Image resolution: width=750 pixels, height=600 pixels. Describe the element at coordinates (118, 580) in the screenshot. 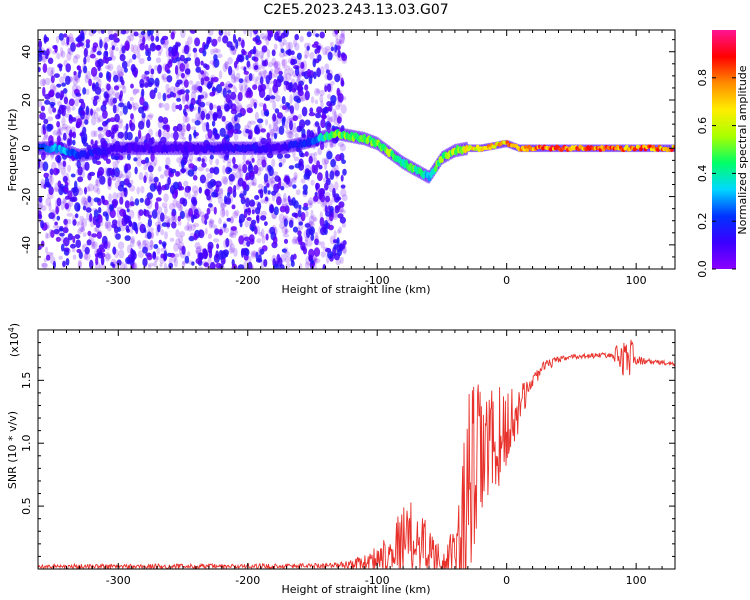

I see `x-tick-label: -300` at that location.